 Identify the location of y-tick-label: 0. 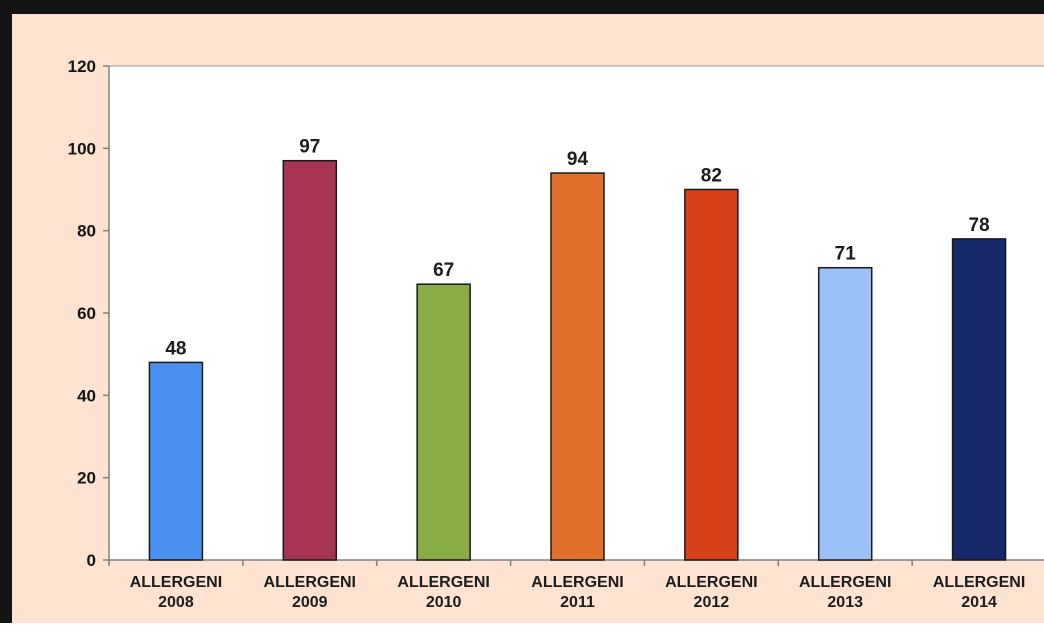
(91, 560).